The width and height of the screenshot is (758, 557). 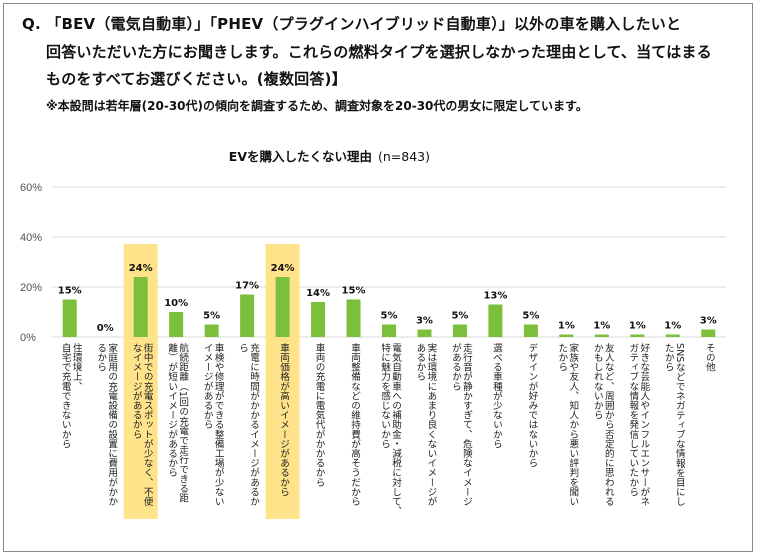 I want to click on category-label: 車検や修理ができる整備工場が少ない, so click(x=219, y=424).